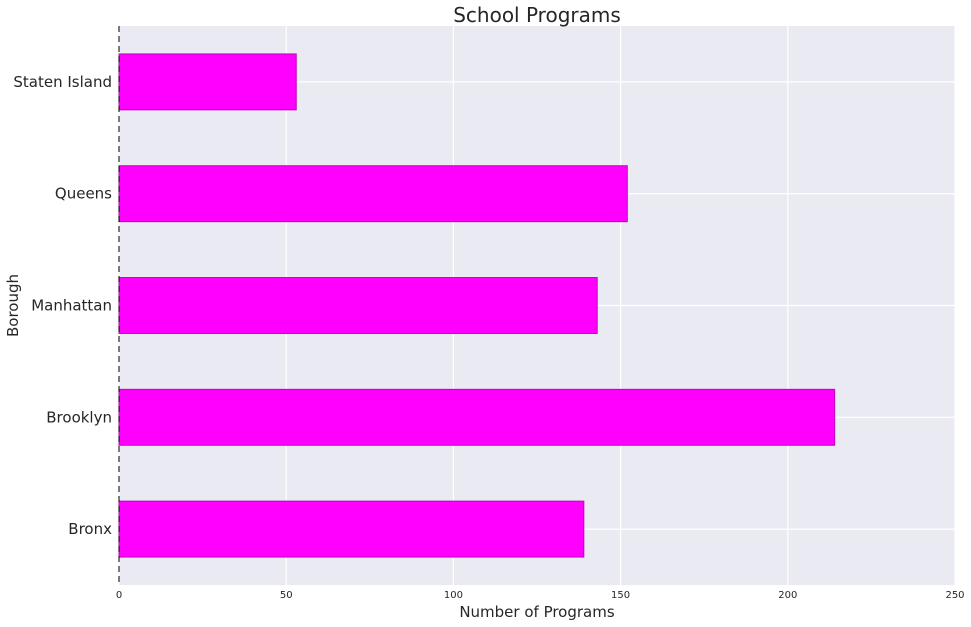 Image resolution: width=971 pixels, height=627 pixels. What do you see at coordinates (83, 194) in the screenshot?
I see `category-label: Queens` at bounding box center [83, 194].